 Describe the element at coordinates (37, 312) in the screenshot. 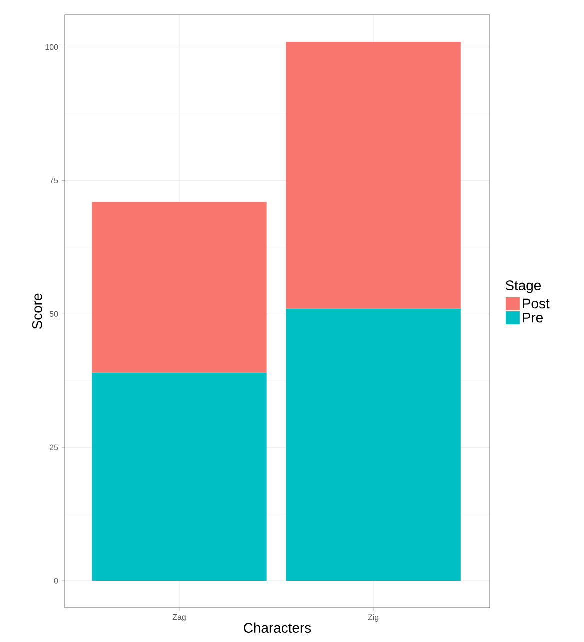

I see `y-axis-title: Score` at that location.